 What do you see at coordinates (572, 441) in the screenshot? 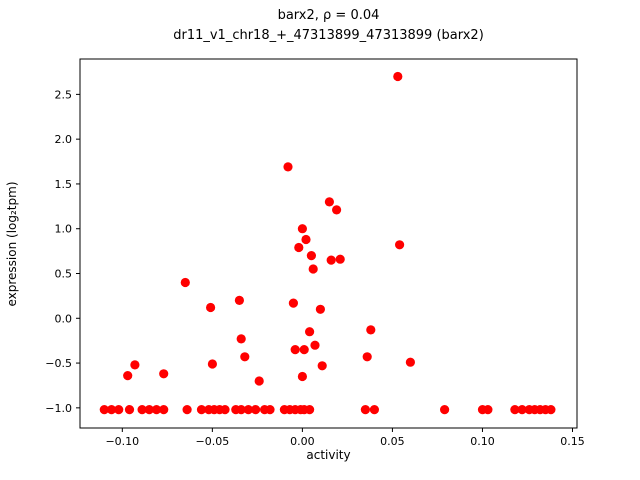
I see `x-tick-label: 0.15` at bounding box center [572, 441].